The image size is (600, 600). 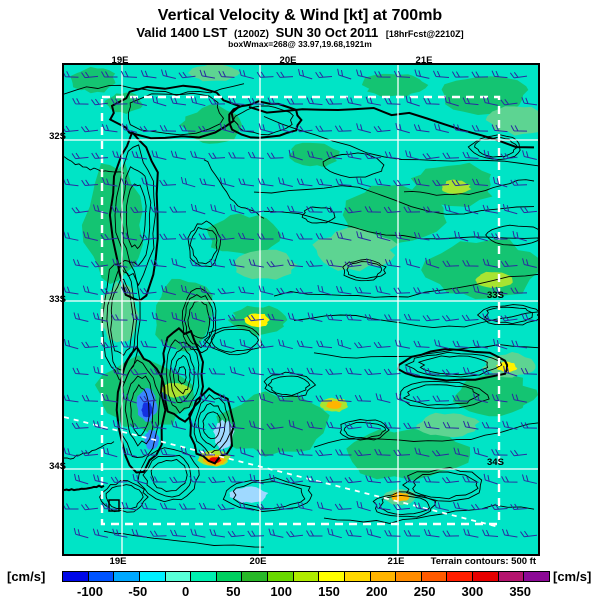 I want to click on lat-label-left: 32S, so click(x=57, y=136).